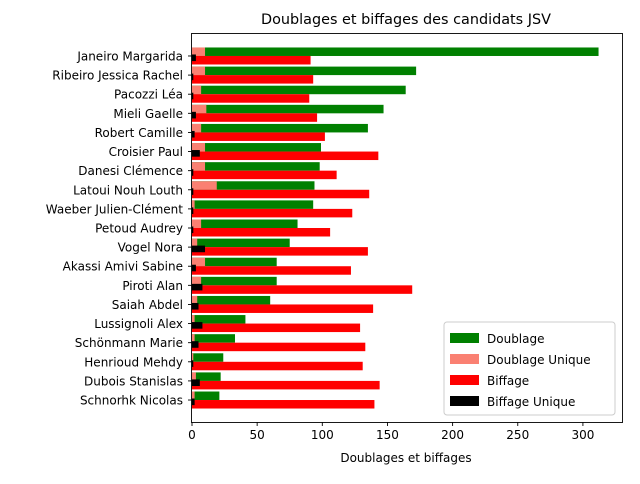  What do you see at coordinates (322, 435) in the screenshot?
I see `x-tick-label: 100` at bounding box center [322, 435].